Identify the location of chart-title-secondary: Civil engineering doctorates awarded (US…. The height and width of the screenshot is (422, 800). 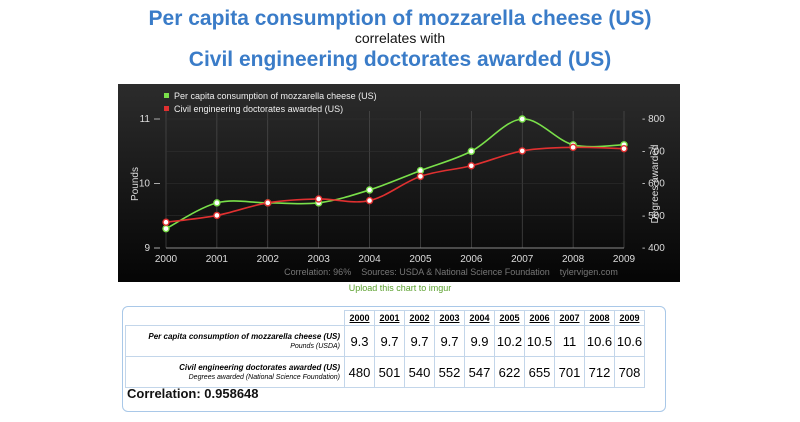
(400, 59).